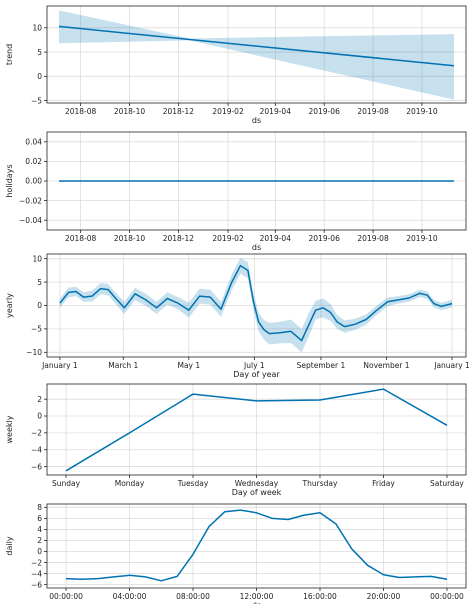  What do you see at coordinates (39, 546) in the screenshot?
I see `daily-y-ticks: −6 −4 −2 0 2 4 6 8` at bounding box center [39, 546].